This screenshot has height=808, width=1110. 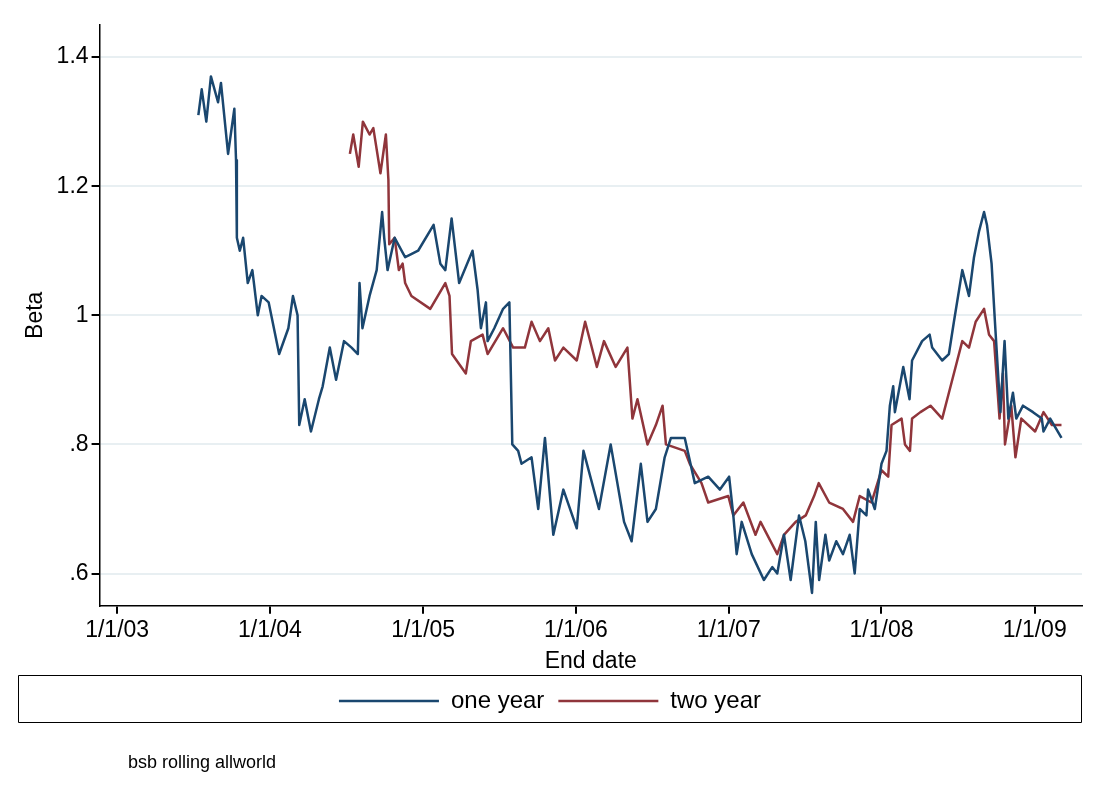 I want to click on x-axis-title: End date, so click(x=590, y=659).